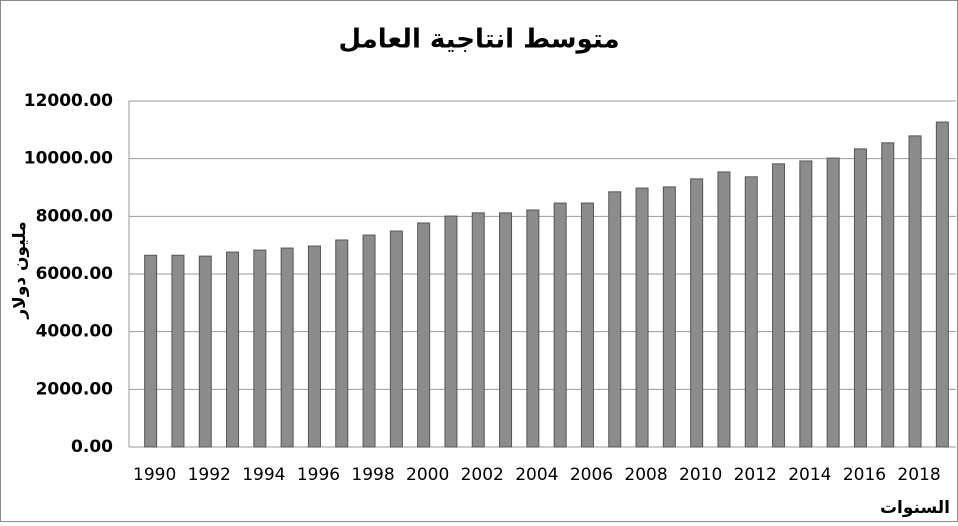  Describe the element at coordinates (263, 475) in the screenshot. I see `x-tick-label: 1994` at that location.